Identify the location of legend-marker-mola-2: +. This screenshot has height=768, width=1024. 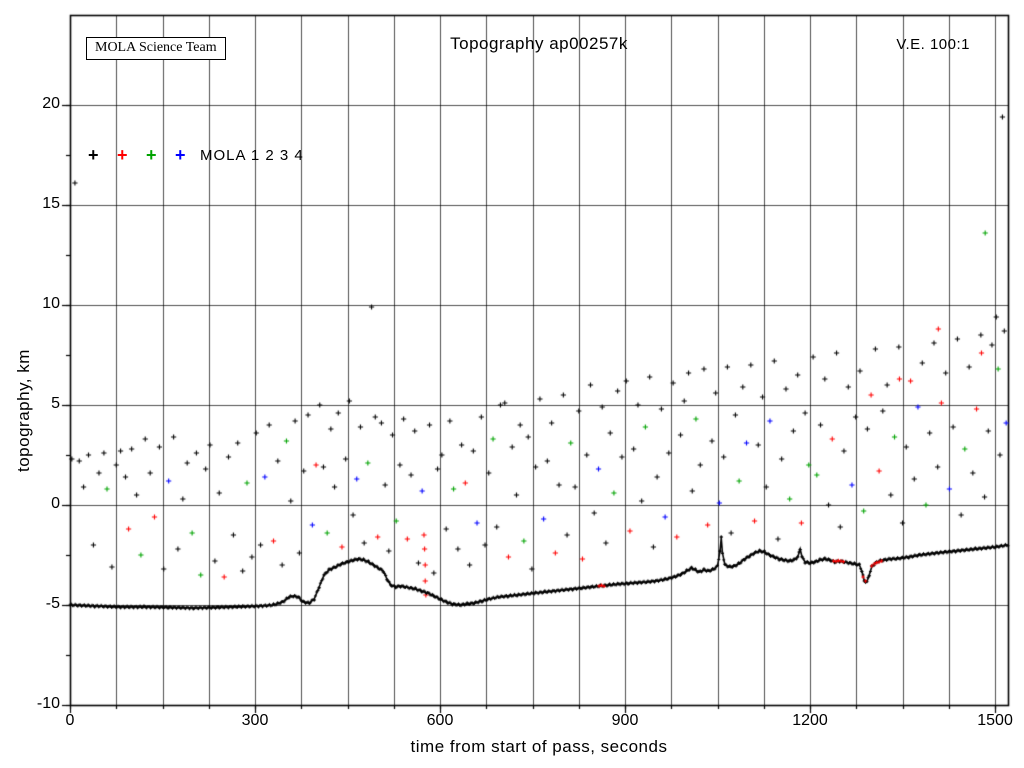
(122, 155).